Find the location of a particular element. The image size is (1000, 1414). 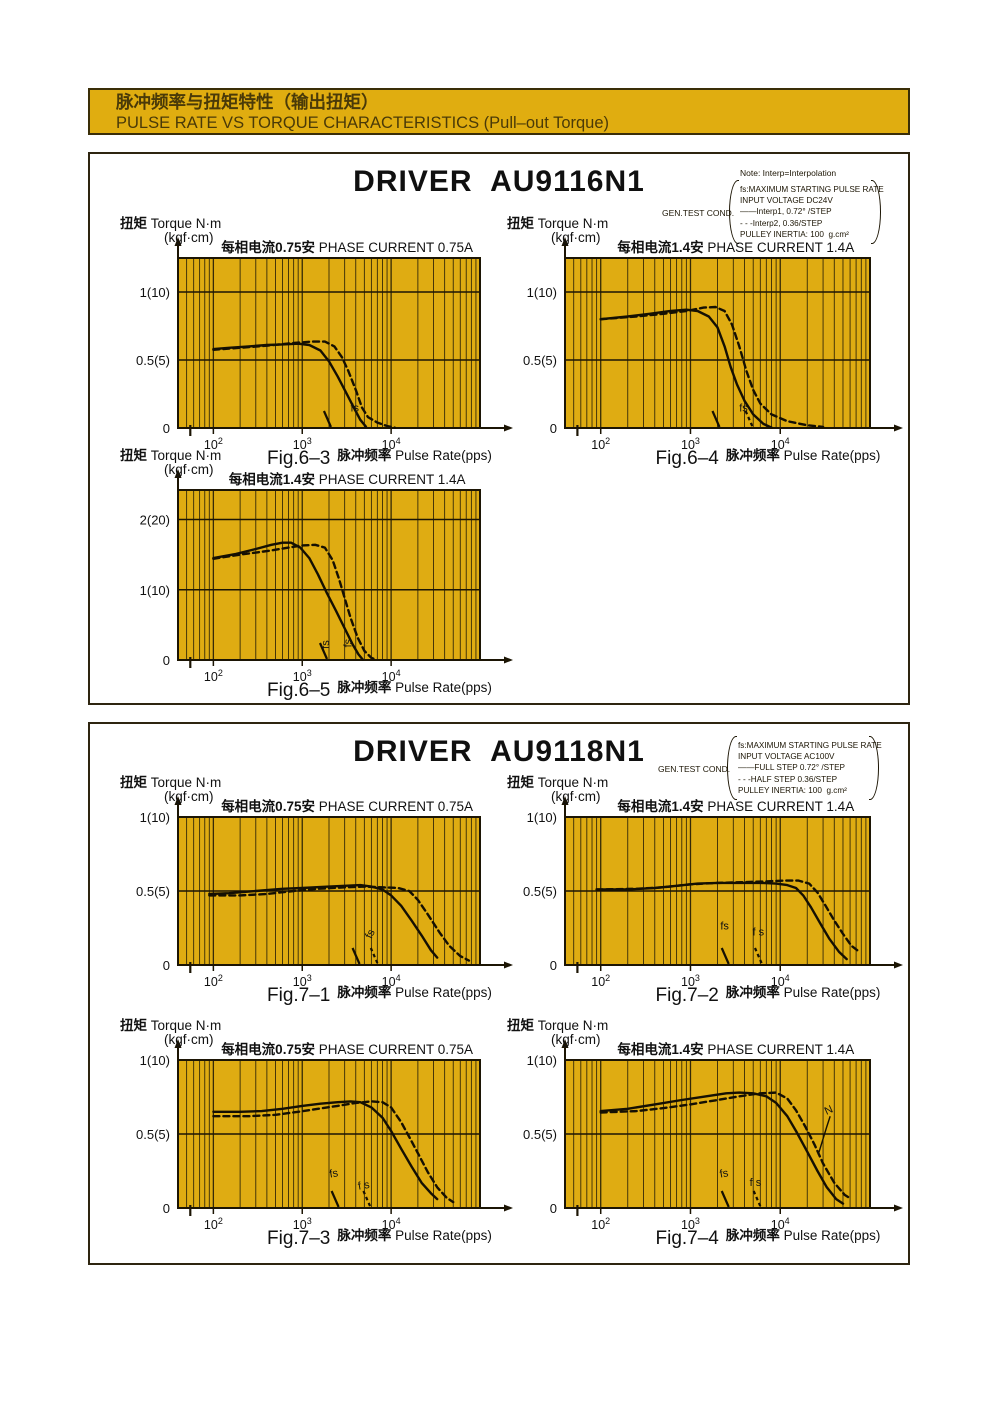

chart-caption: Fig.6–5 脉冲频率 Pulse Rate(pps) is located at coordinates (379, 690).